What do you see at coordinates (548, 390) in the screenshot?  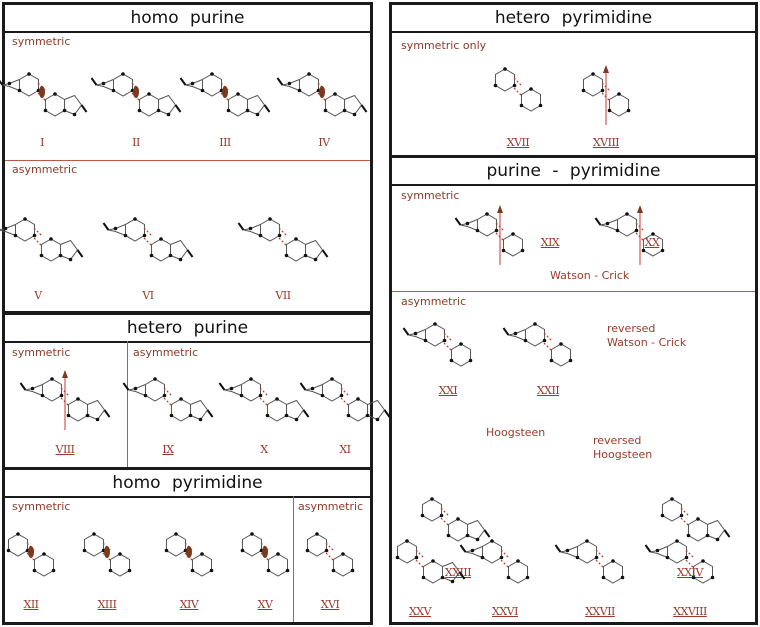 I see `pair-label-XXII: XXII` at bounding box center [548, 390].